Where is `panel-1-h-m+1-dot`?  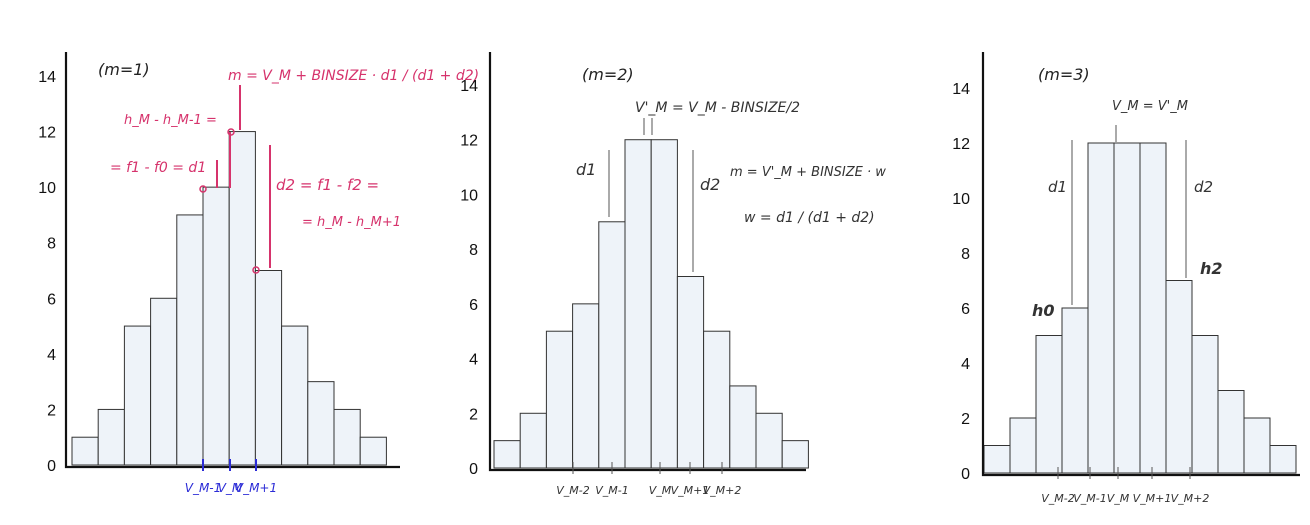 panel-1-h-m+1-dot is located at coordinates (256, 270).